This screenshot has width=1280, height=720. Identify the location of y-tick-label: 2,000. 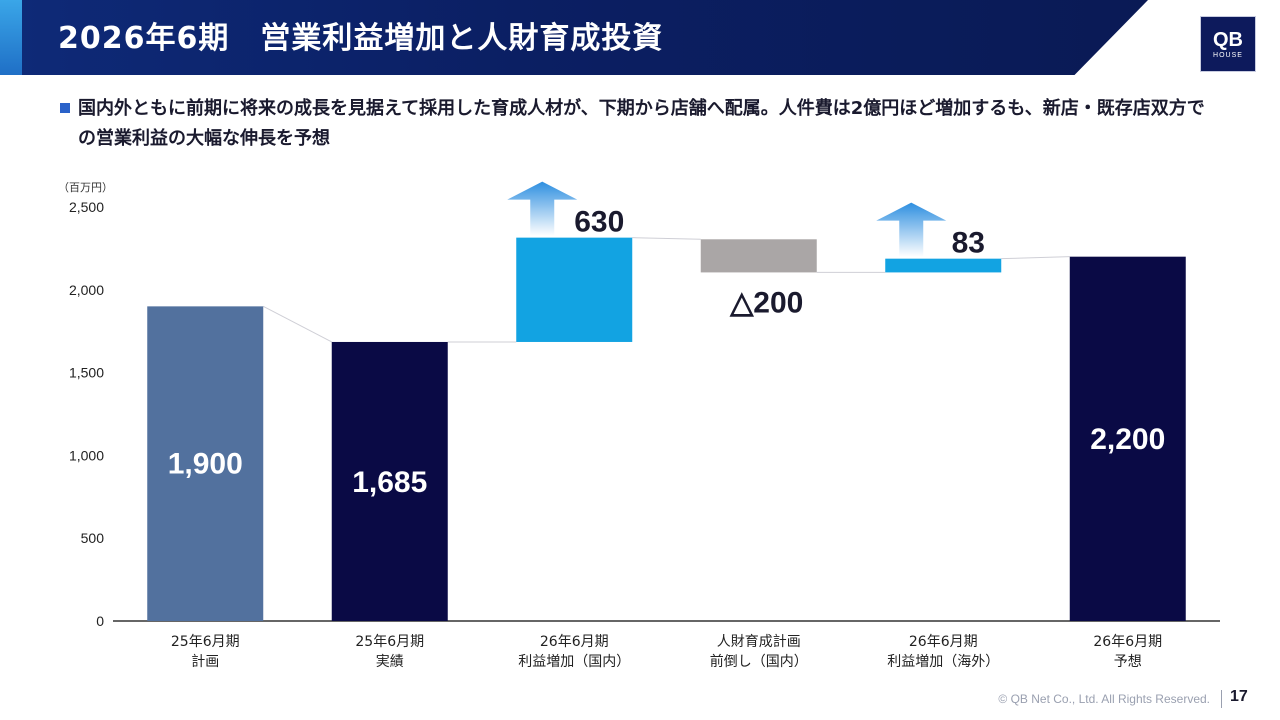
(86, 290).